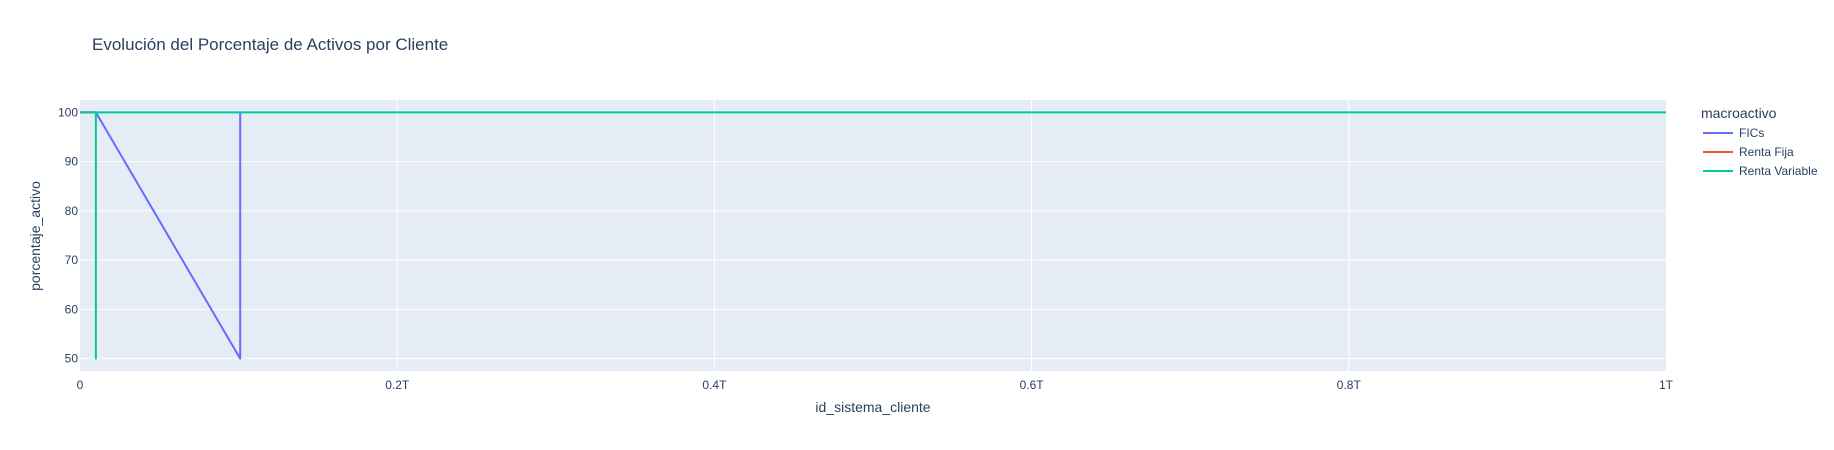  I want to click on y-tick-label: 60, so click(72, 309).